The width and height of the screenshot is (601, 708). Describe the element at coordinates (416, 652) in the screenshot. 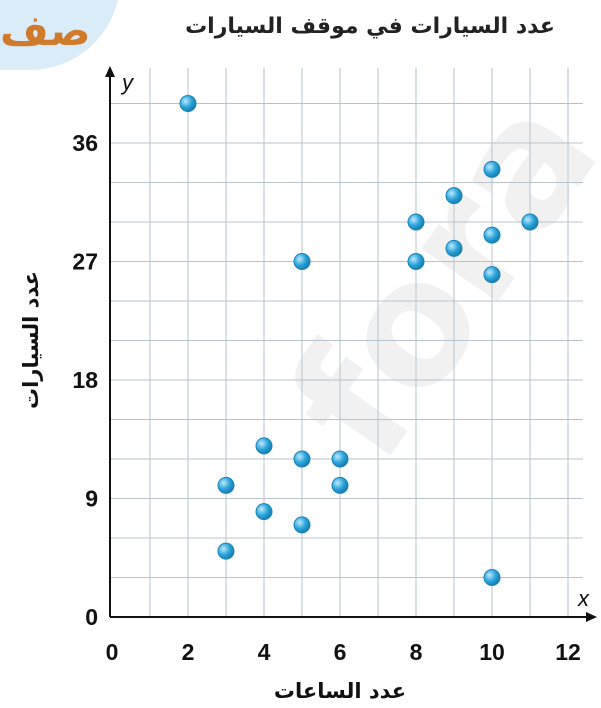

I see `x-tick-label: 8` at that location.